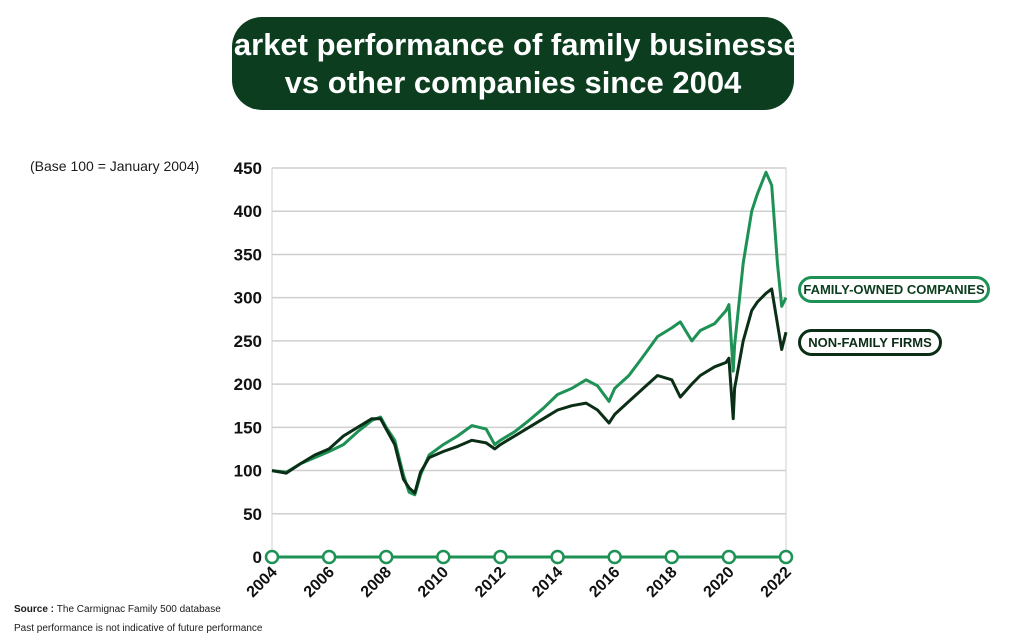 The width and height of the screenshot is (1024, 644). I want to click on x-tick-label-2014: 2014, so click(547, 582).